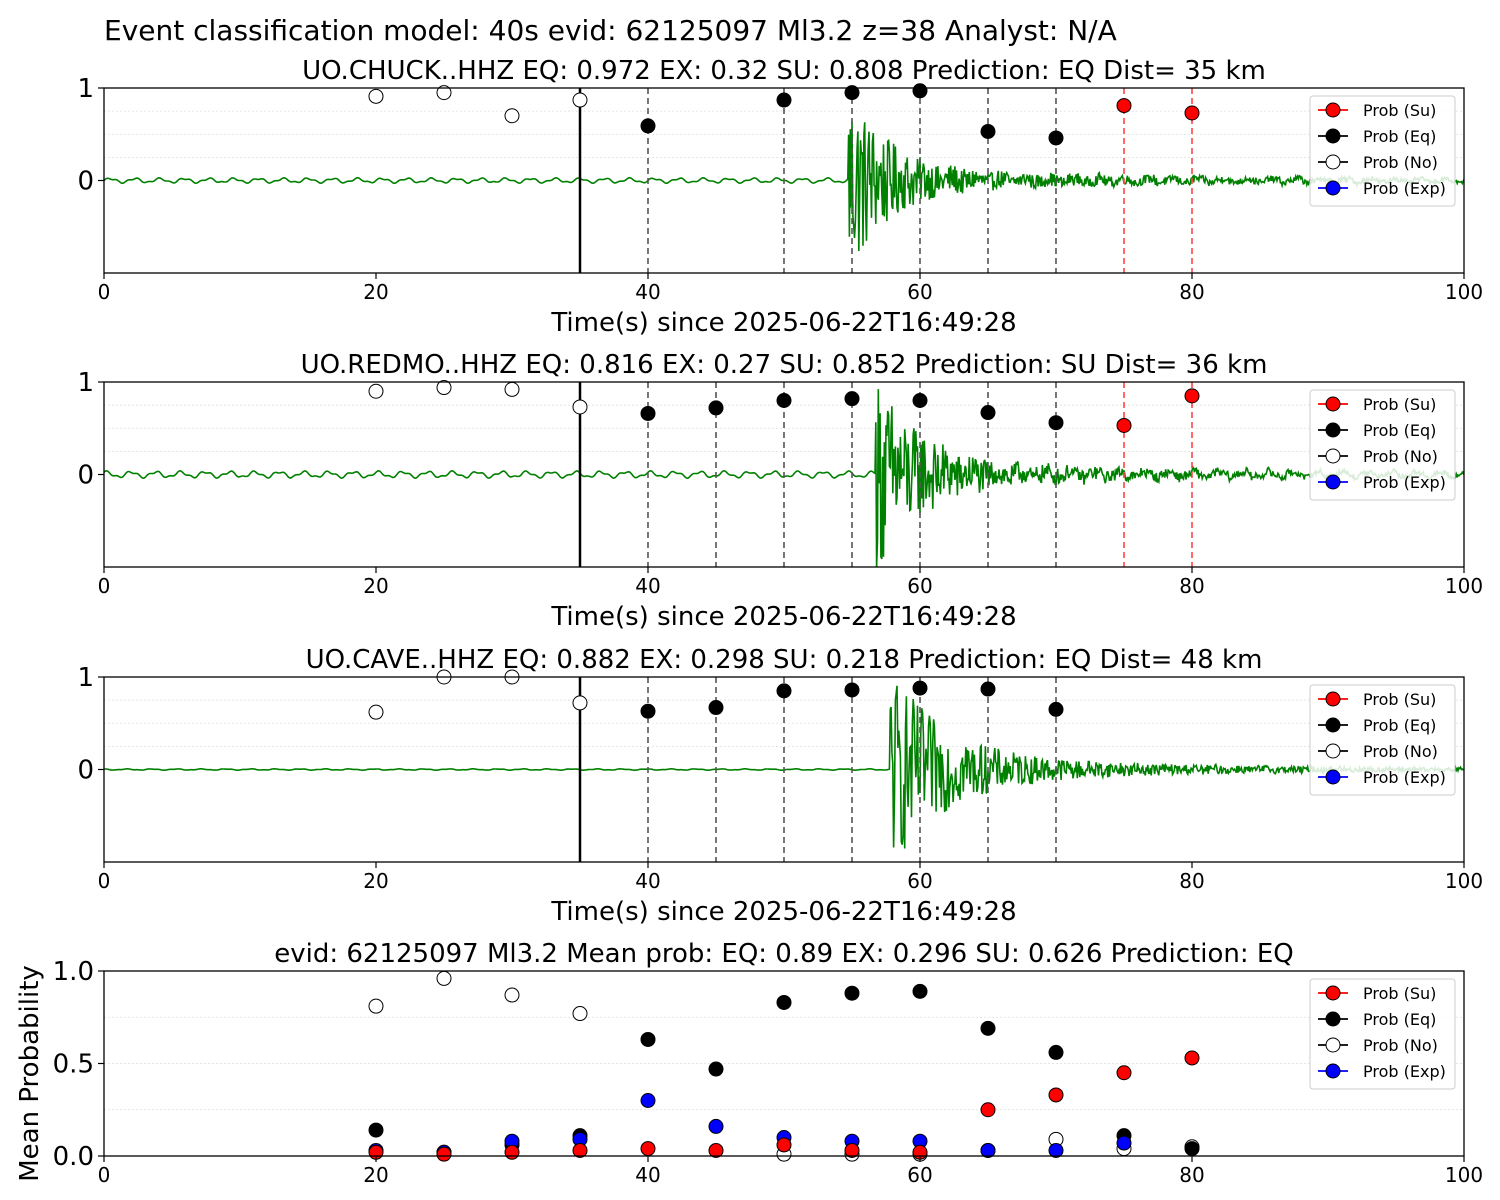 The width and height of the screenshot is (1500, 1200). What do you see at coordinates (73, 972) in the screenshot?
I see `y-tick-label: 1.0` at bounding box center [73, 972].